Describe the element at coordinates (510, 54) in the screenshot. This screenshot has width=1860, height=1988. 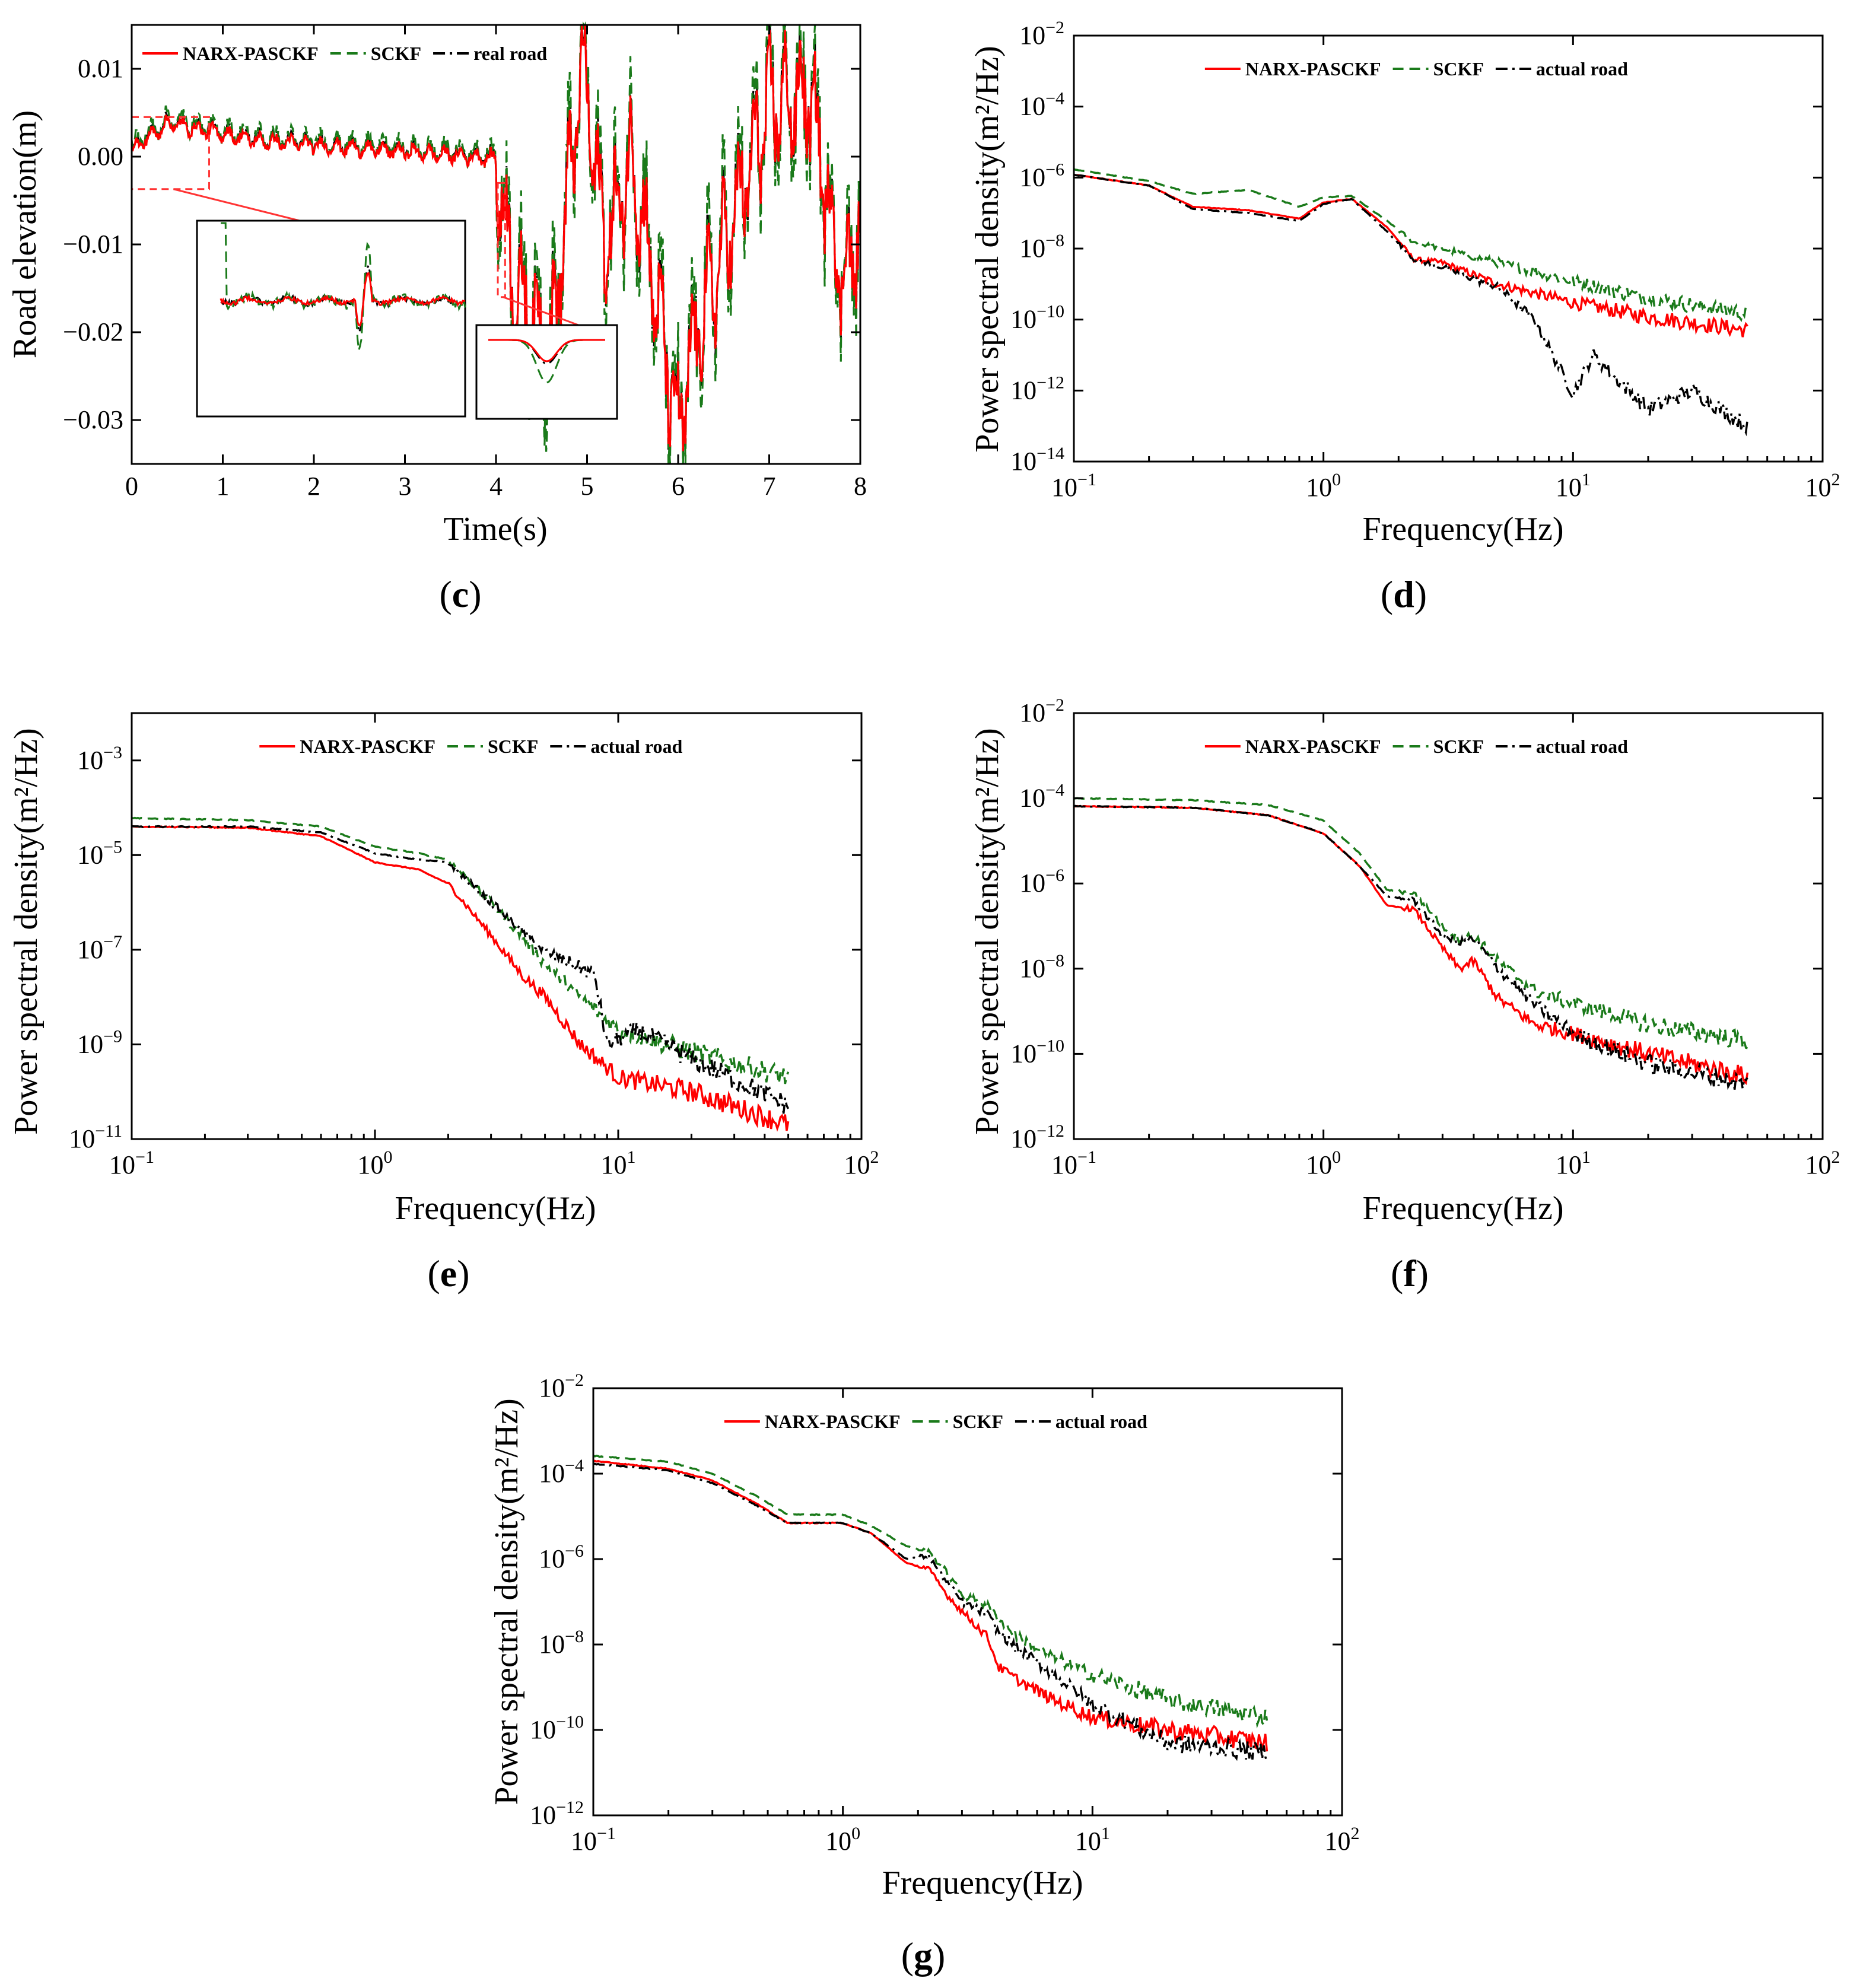
I see `legend-label-2: real road` at that location.